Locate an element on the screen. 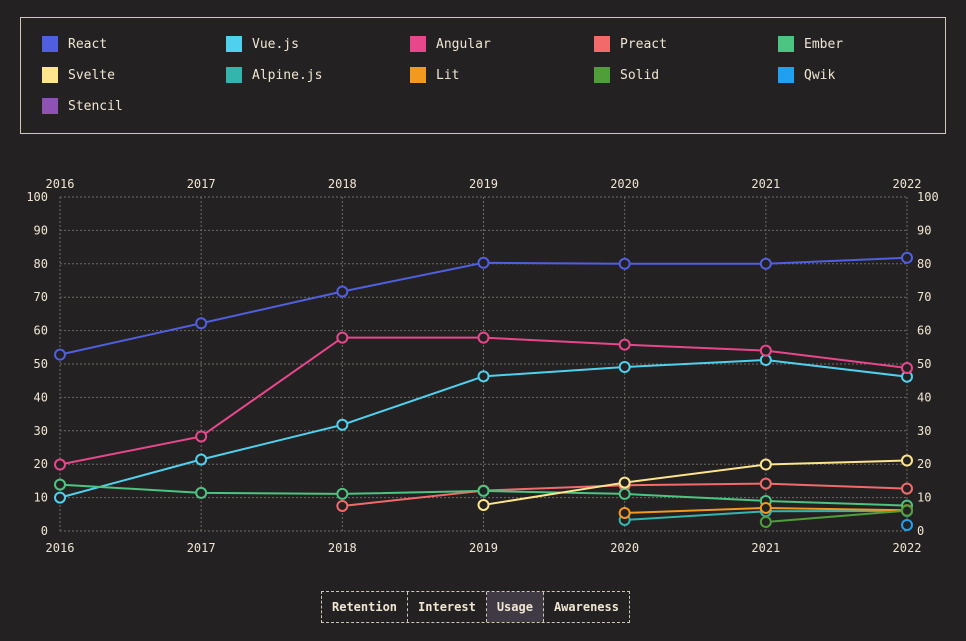  y-tick-label-right: 100 is located at coordinates (928, 197).